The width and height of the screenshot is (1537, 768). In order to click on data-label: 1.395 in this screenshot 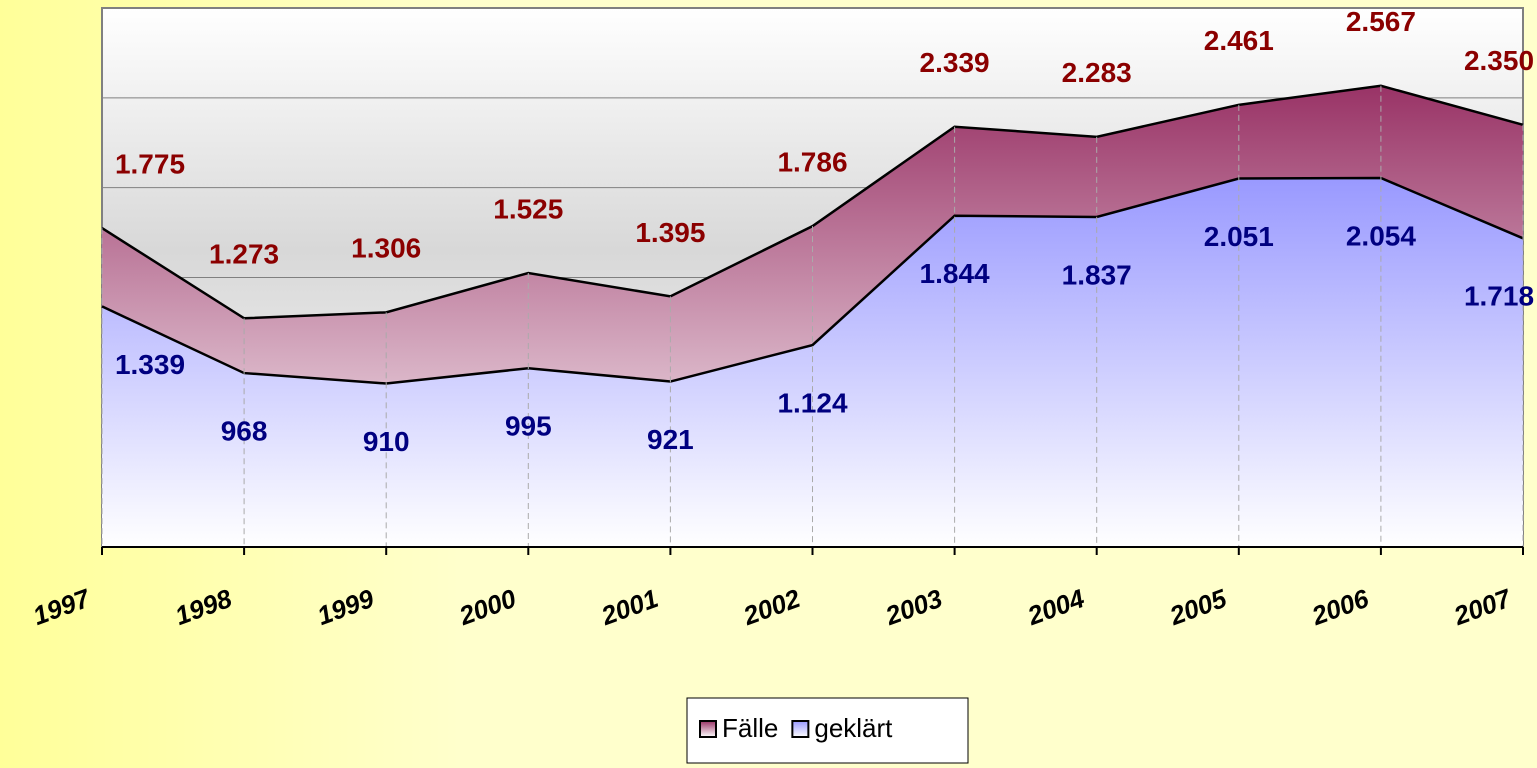, I will do `click(670, 232)`.